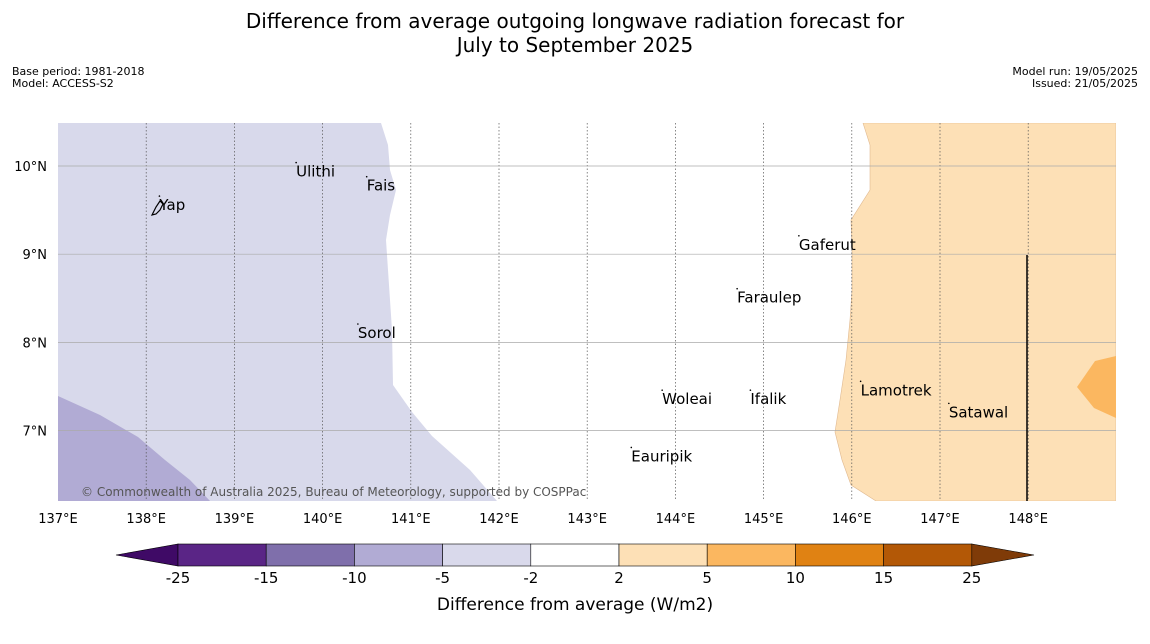 The image size is (1150, 644). Describe the element at coordinates (354, 578) in the screenshot. I see `colorbar-tick-label: -10` at that location.